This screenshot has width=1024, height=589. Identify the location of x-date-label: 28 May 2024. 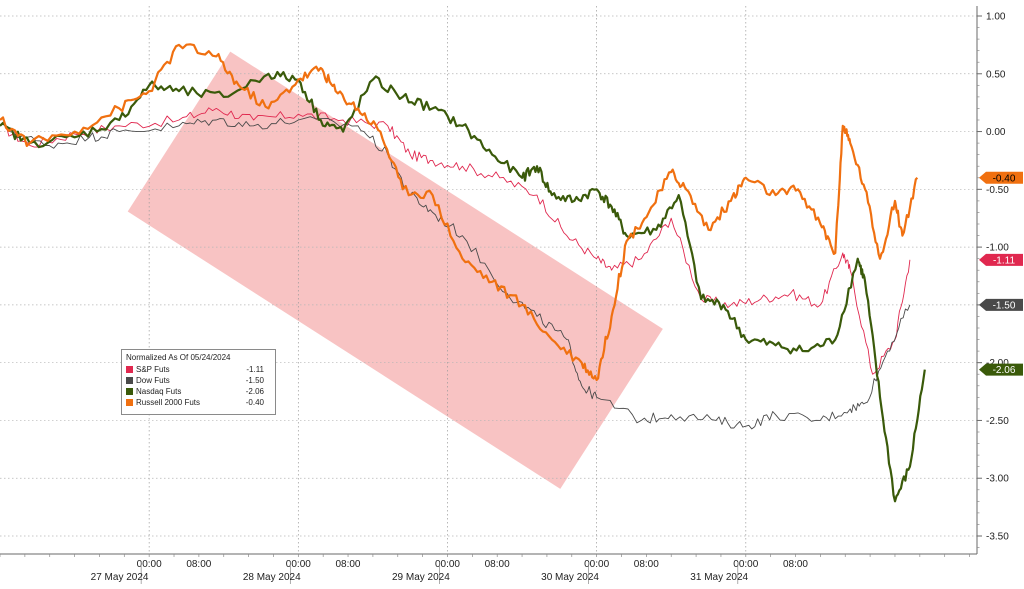
(272, 577).